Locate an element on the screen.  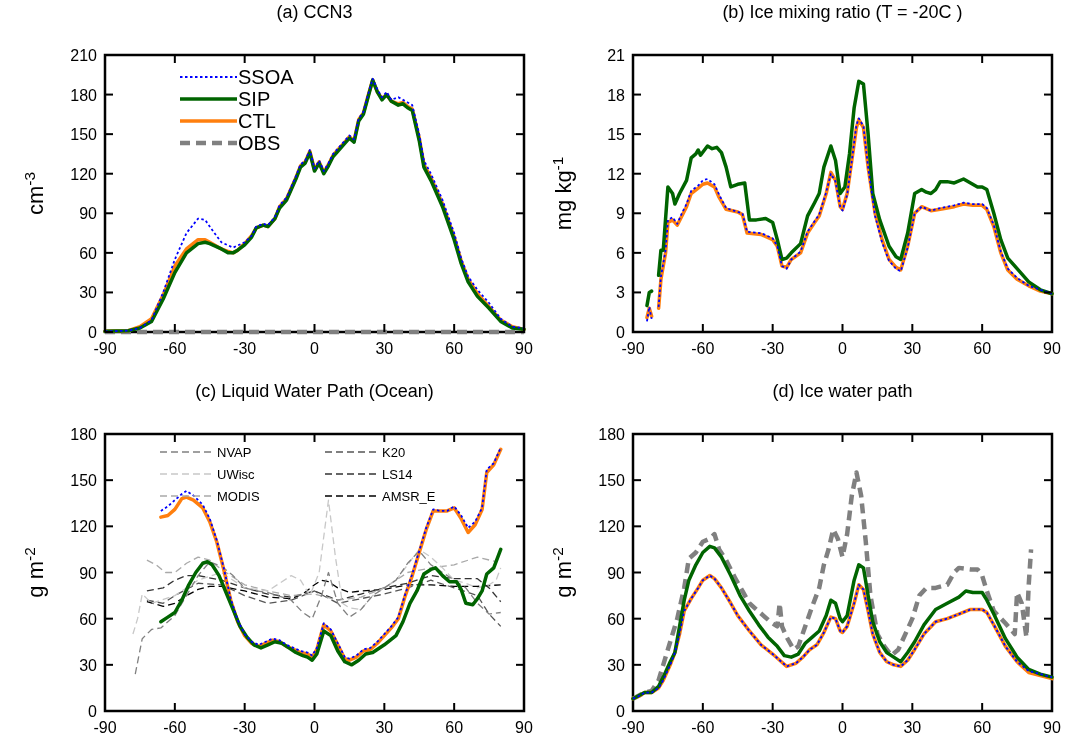
y-tick-label: 9 is located at coordinates (621, 214).